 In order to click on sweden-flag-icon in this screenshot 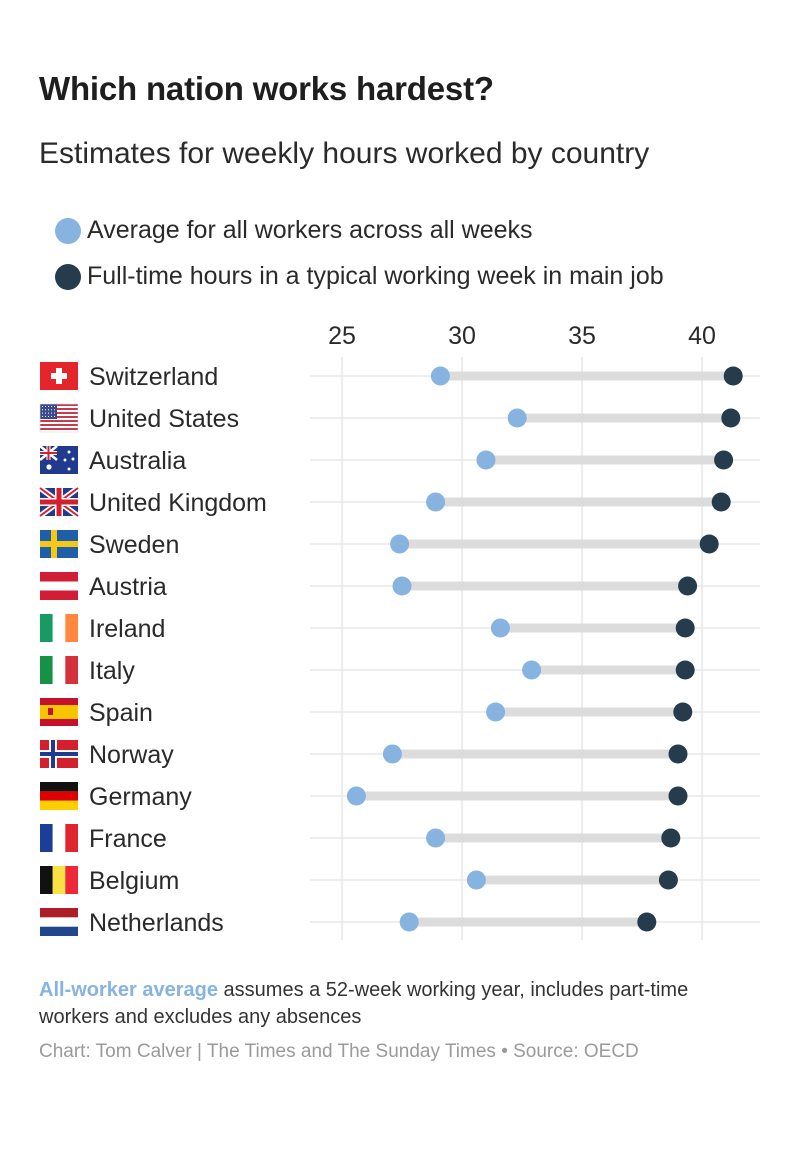, I will do `click(59, 544)`.